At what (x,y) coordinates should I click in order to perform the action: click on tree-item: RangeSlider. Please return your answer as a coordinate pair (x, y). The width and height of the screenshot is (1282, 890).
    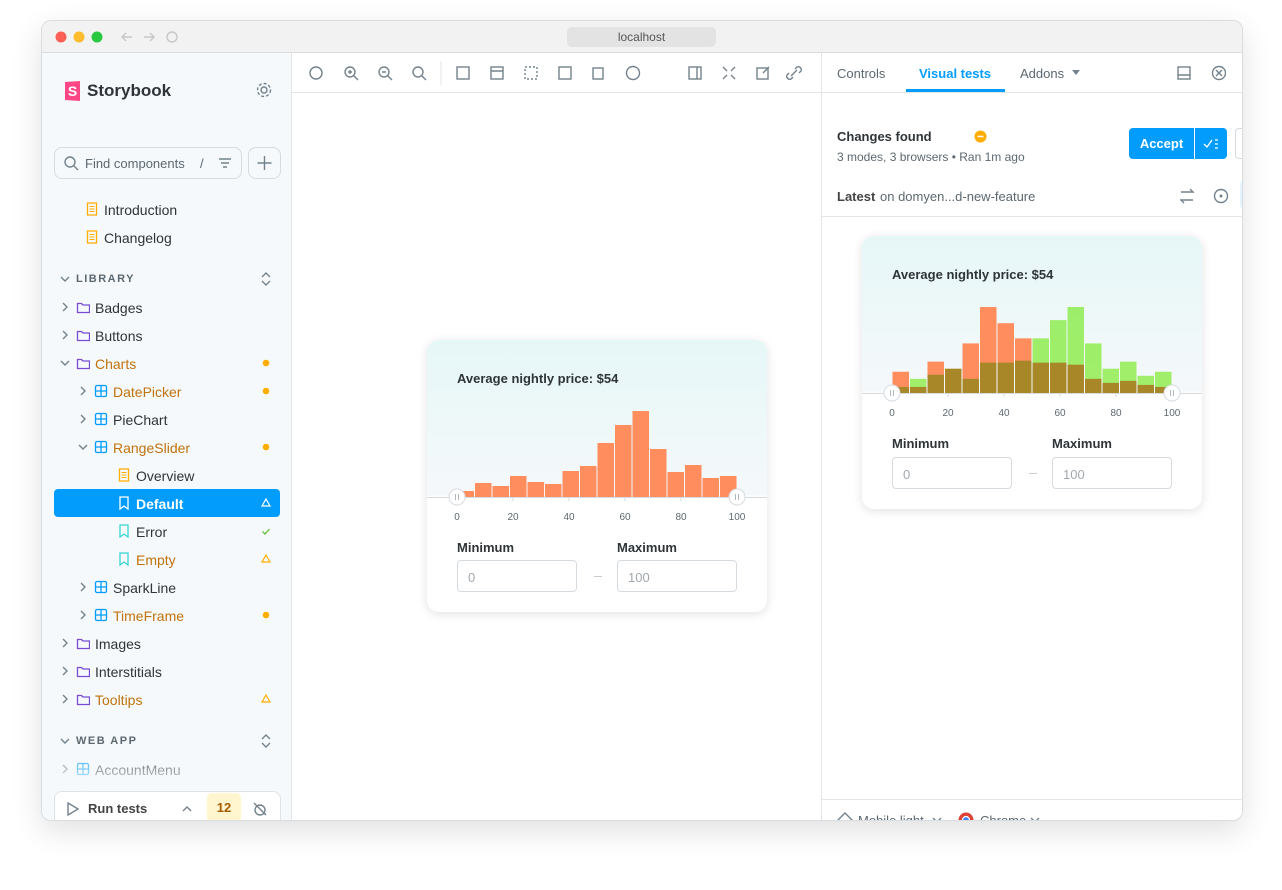
    Looking at the image, I should click on (167, 447).